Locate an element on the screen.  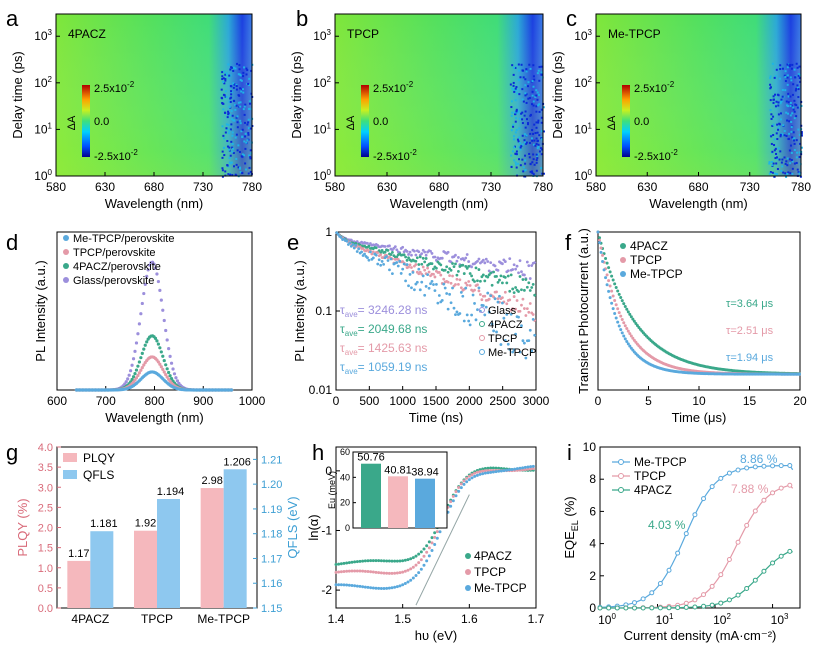
y-tick-label-a: 101 is located at coordinates (43, 128).